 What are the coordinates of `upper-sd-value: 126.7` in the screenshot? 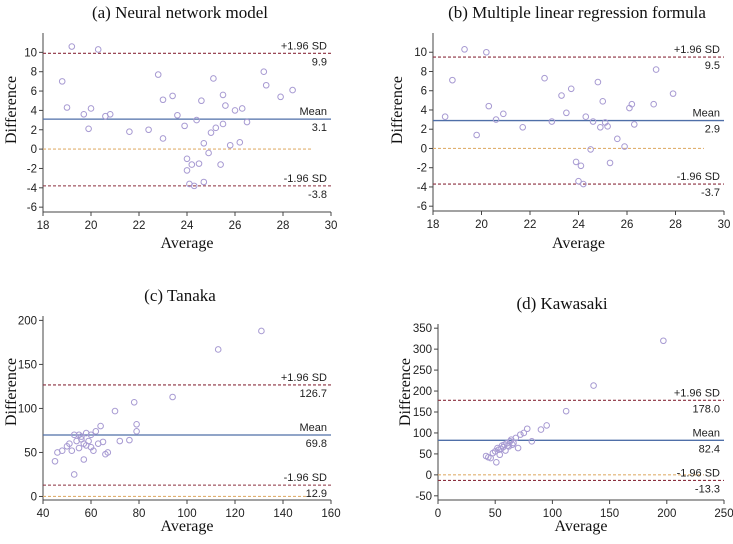 It's located at (313, 394).